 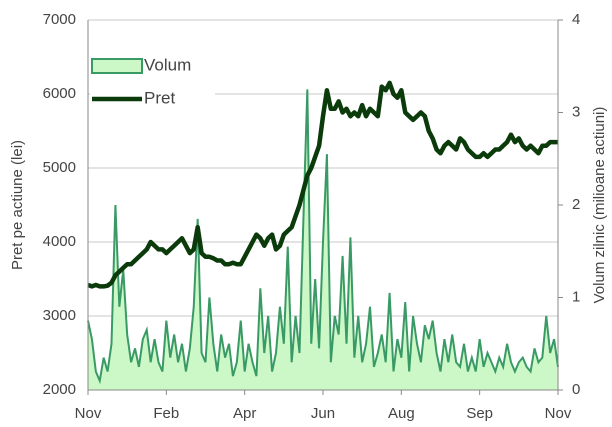 What do you see at coordinates (59, 241) in the screenshot?
I see `y-tick-label: 4000` at bounding box center [59, 241].